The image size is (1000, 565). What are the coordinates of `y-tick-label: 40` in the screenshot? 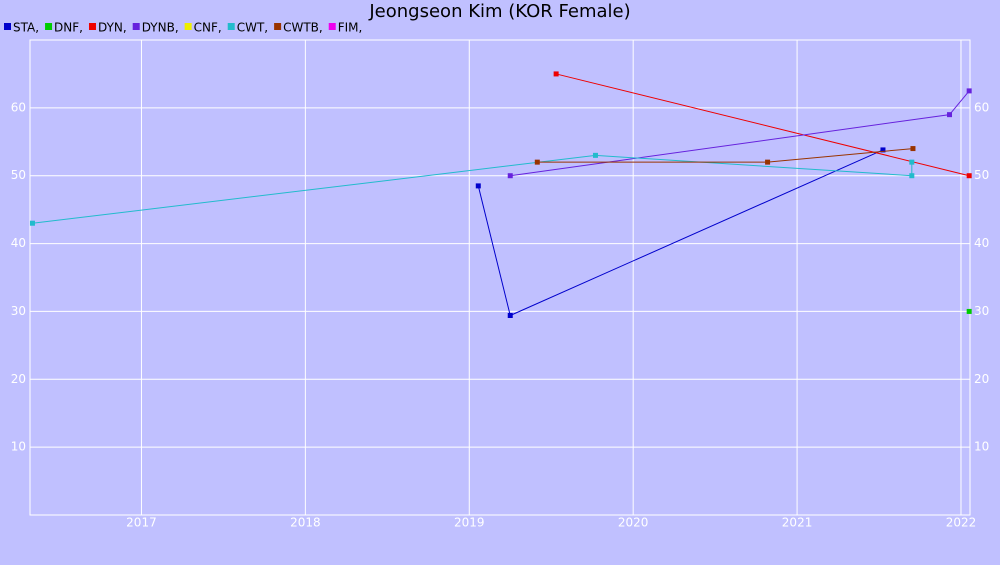 It's located at (18, 243).